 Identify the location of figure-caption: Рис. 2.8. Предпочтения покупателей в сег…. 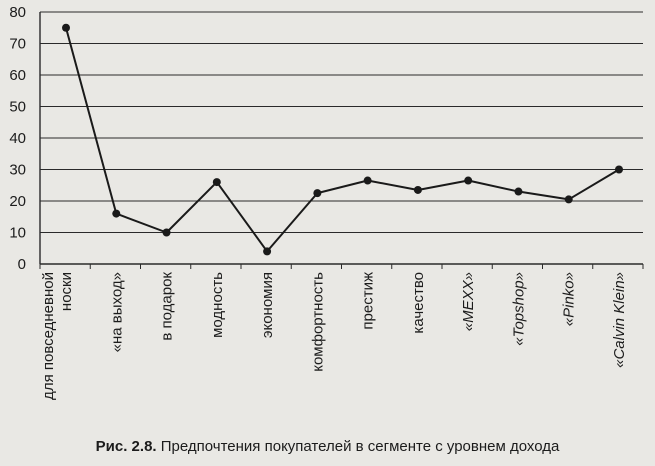
(327, 446).